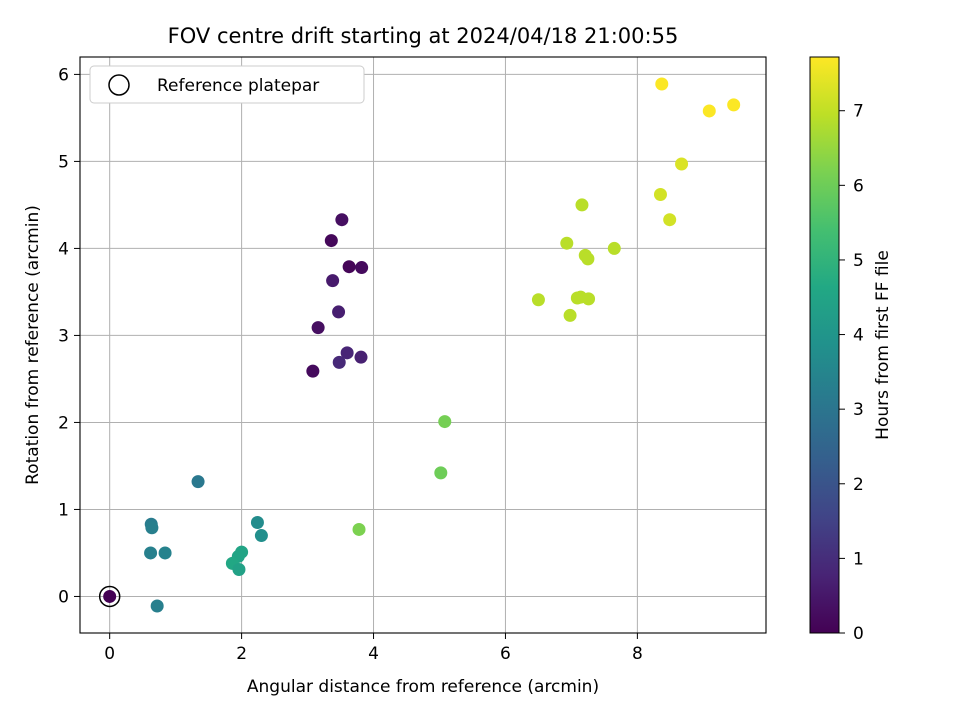  What do you see at coordinates (637, 654) in the screenshot?
I see `x-tick-label: 8` at bounding box center [637, 654].